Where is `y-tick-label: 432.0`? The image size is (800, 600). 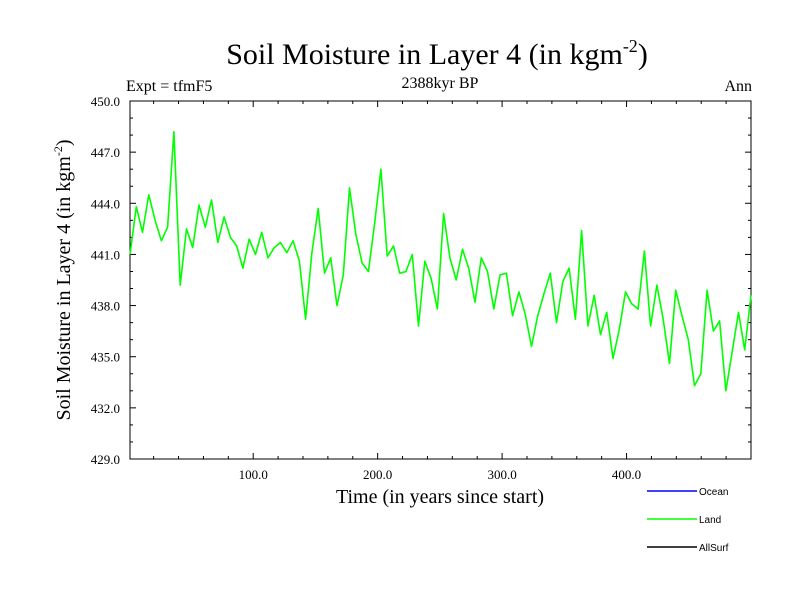 y-tick-label: 432.0 is located at coordinates (105, 408).